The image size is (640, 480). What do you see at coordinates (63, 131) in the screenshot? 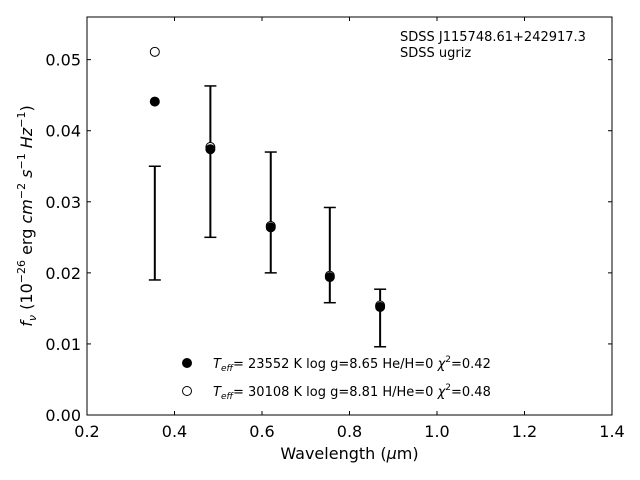
I see `y-tick-label: 0.04` at bounding box center [63, 131].